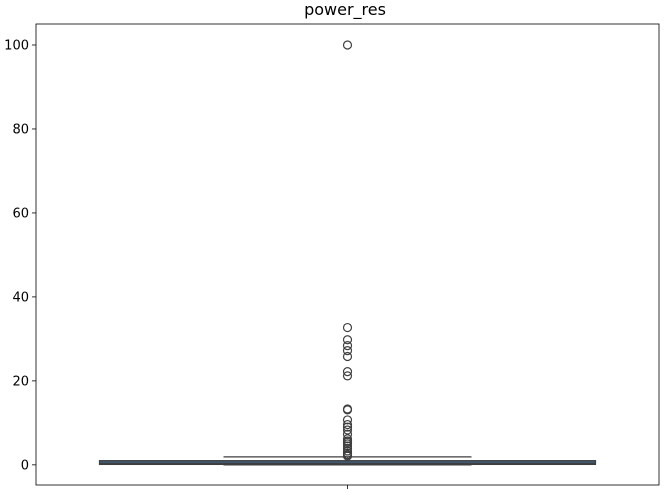 Image resolution: width=667 pixels, height=493 pixels. I want to click on y-axis: 0 20 40 60 80 100, so click(20, 255).